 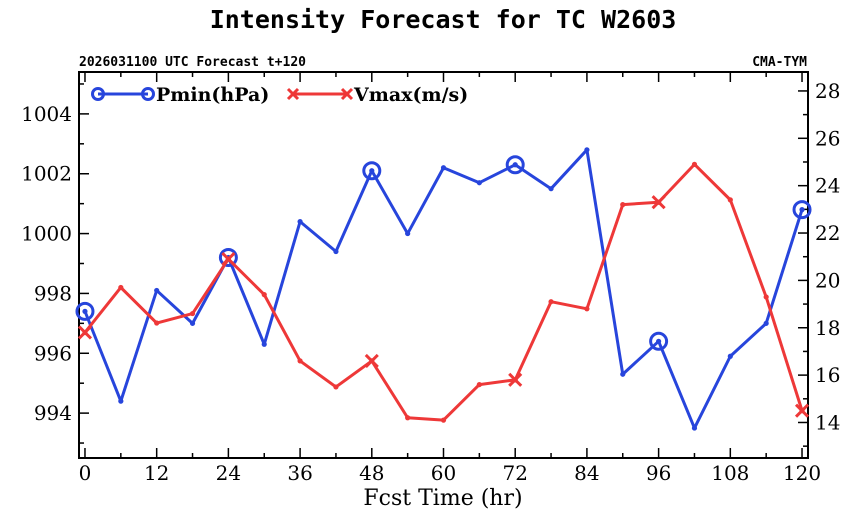 I want to click on x-tick-label: 24, so click(x=228, y=473).